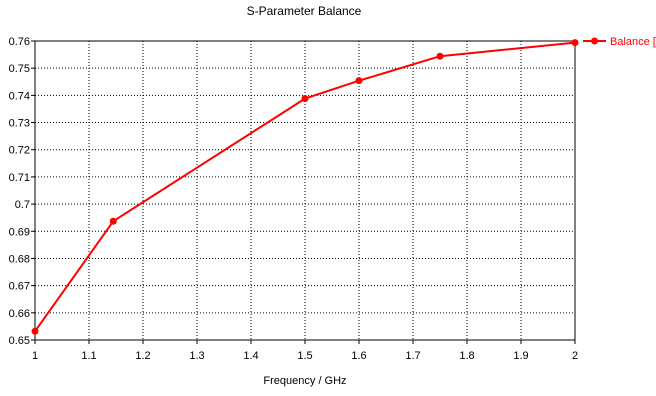 This screenshot has width=656, height=396. I want to click on x-tick-label: 1.7, so click(412, 356).